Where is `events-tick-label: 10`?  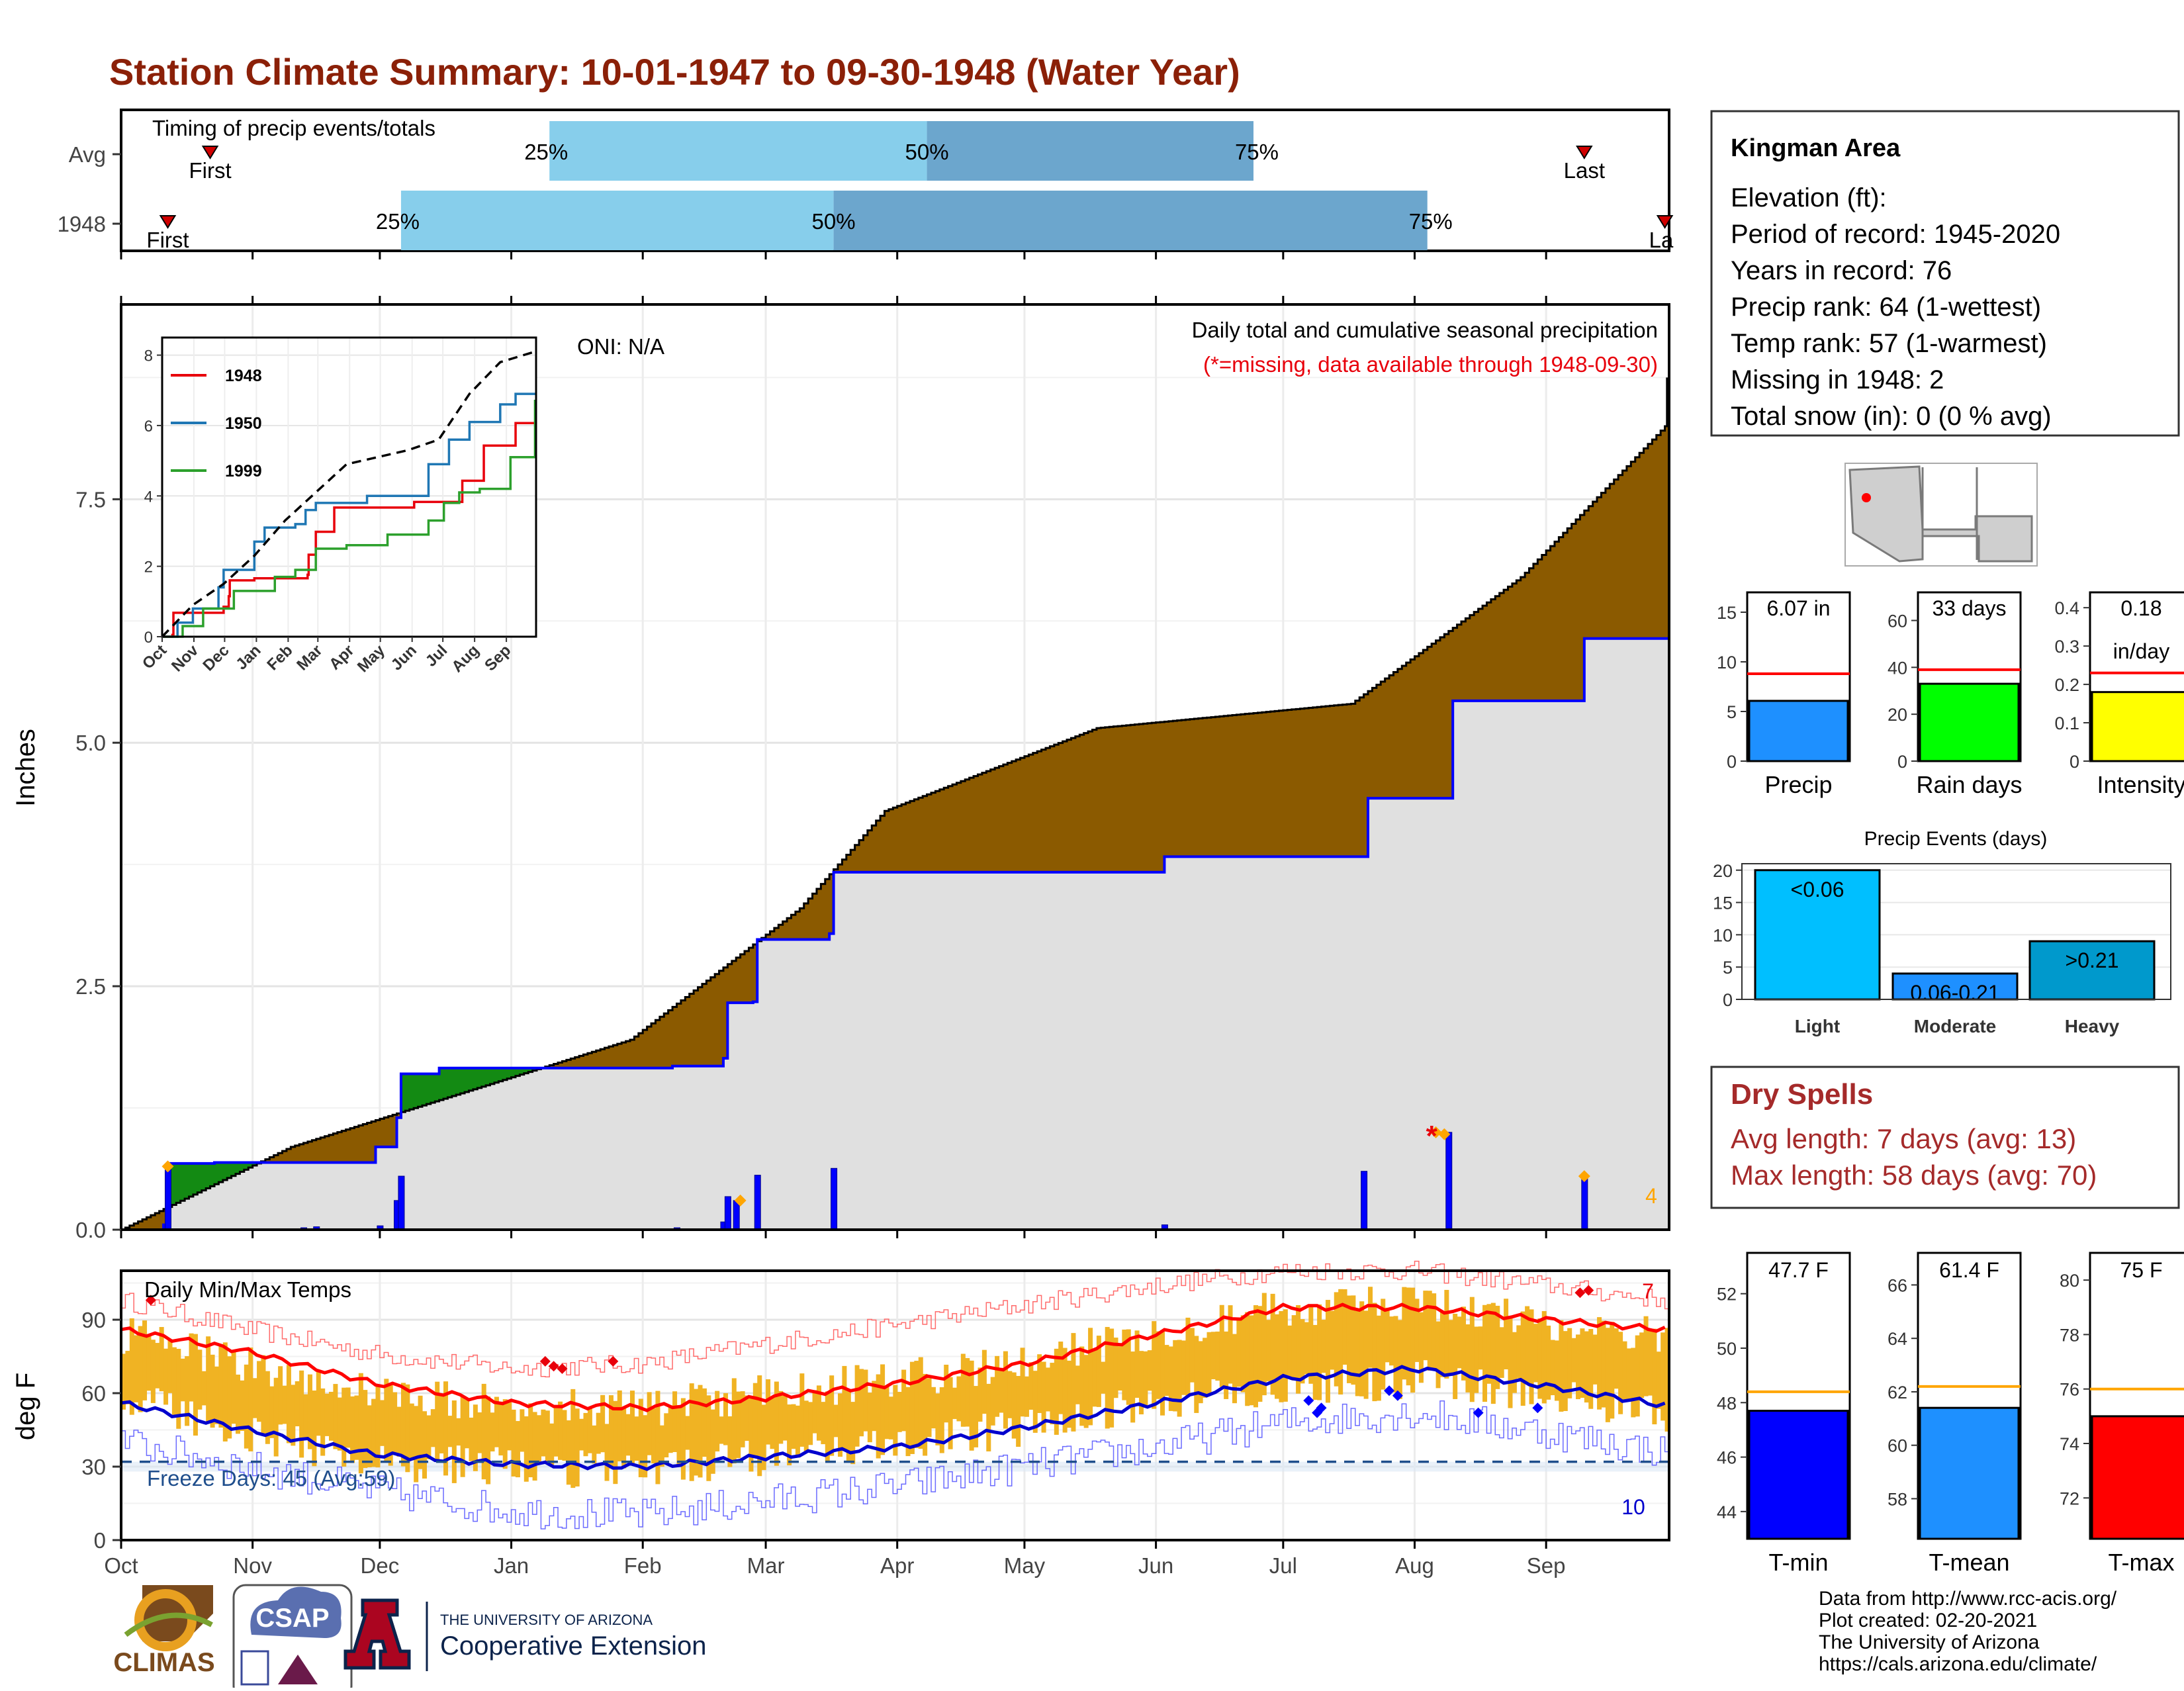
events-tick-label: 10 is located at coordinates (1723, 935).